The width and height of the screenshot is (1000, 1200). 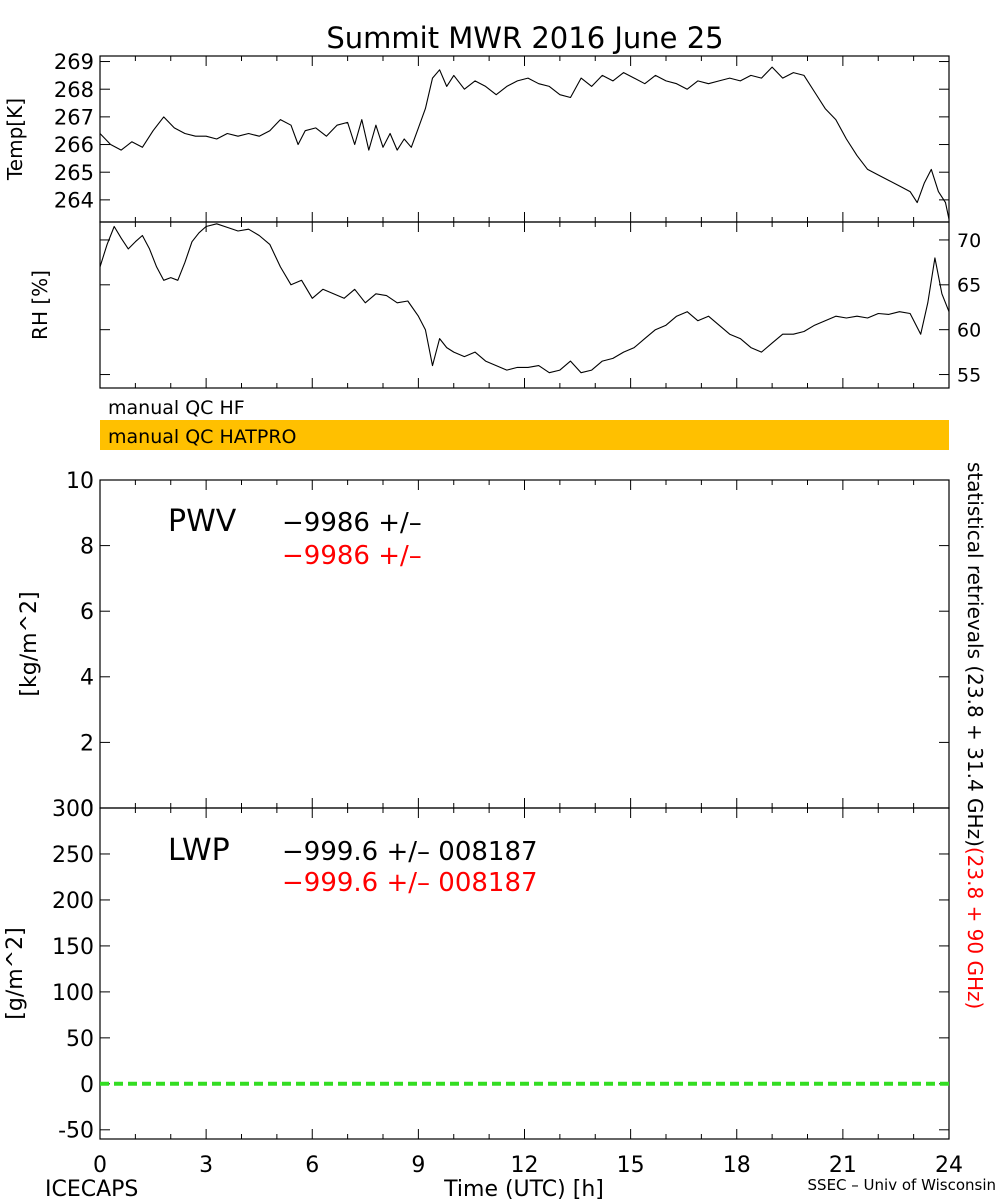 I want to click on relative-humidity-panel: 55 60 65 70 RH [%], so click(x=504, y=305).